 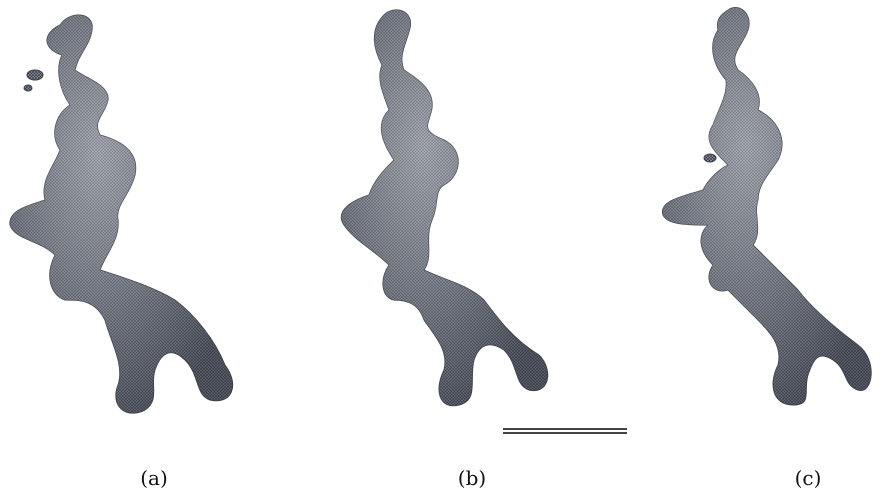 I want to click on caption-c: (c), so click(x=808, y=478).